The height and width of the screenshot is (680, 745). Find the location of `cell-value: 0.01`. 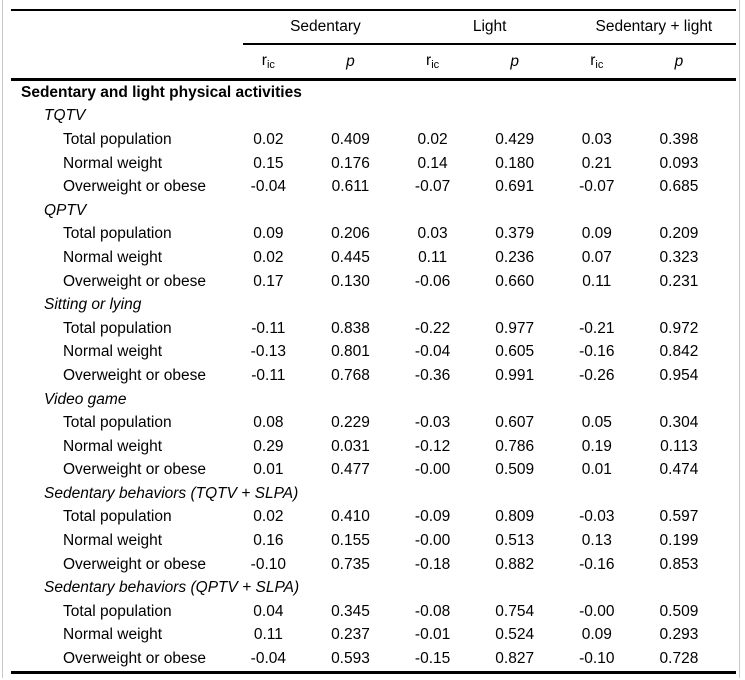

cell-value: 0.01 is located at coordinates (596, 470).